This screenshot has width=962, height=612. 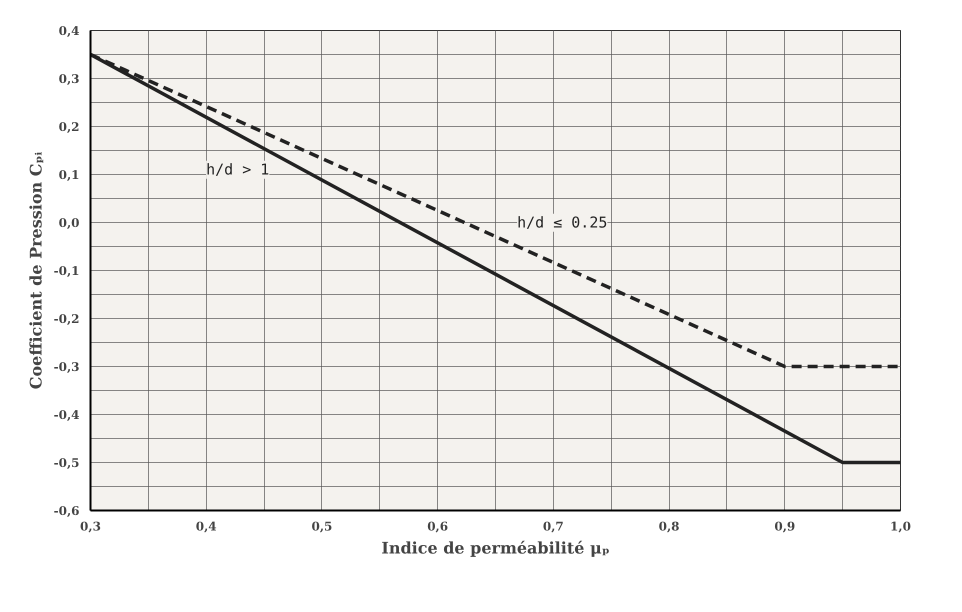 I want to click on x-tick-label: 0,8, so click(x=669, y=527).